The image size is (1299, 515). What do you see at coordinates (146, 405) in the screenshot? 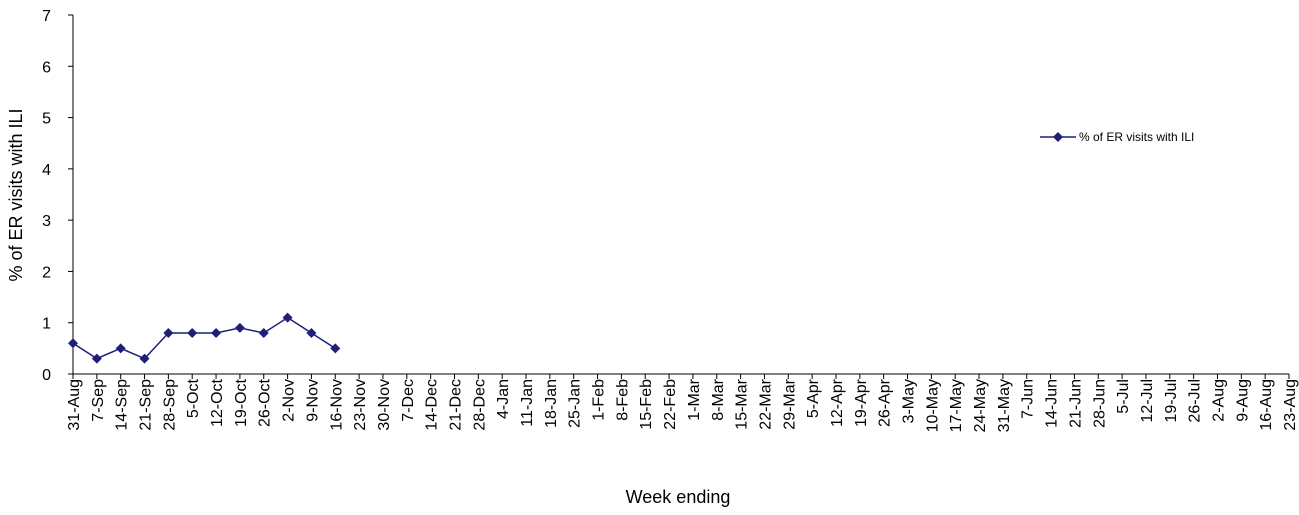
I see `x-tick-label: 21-Sep` at bounding box center [146, 405].